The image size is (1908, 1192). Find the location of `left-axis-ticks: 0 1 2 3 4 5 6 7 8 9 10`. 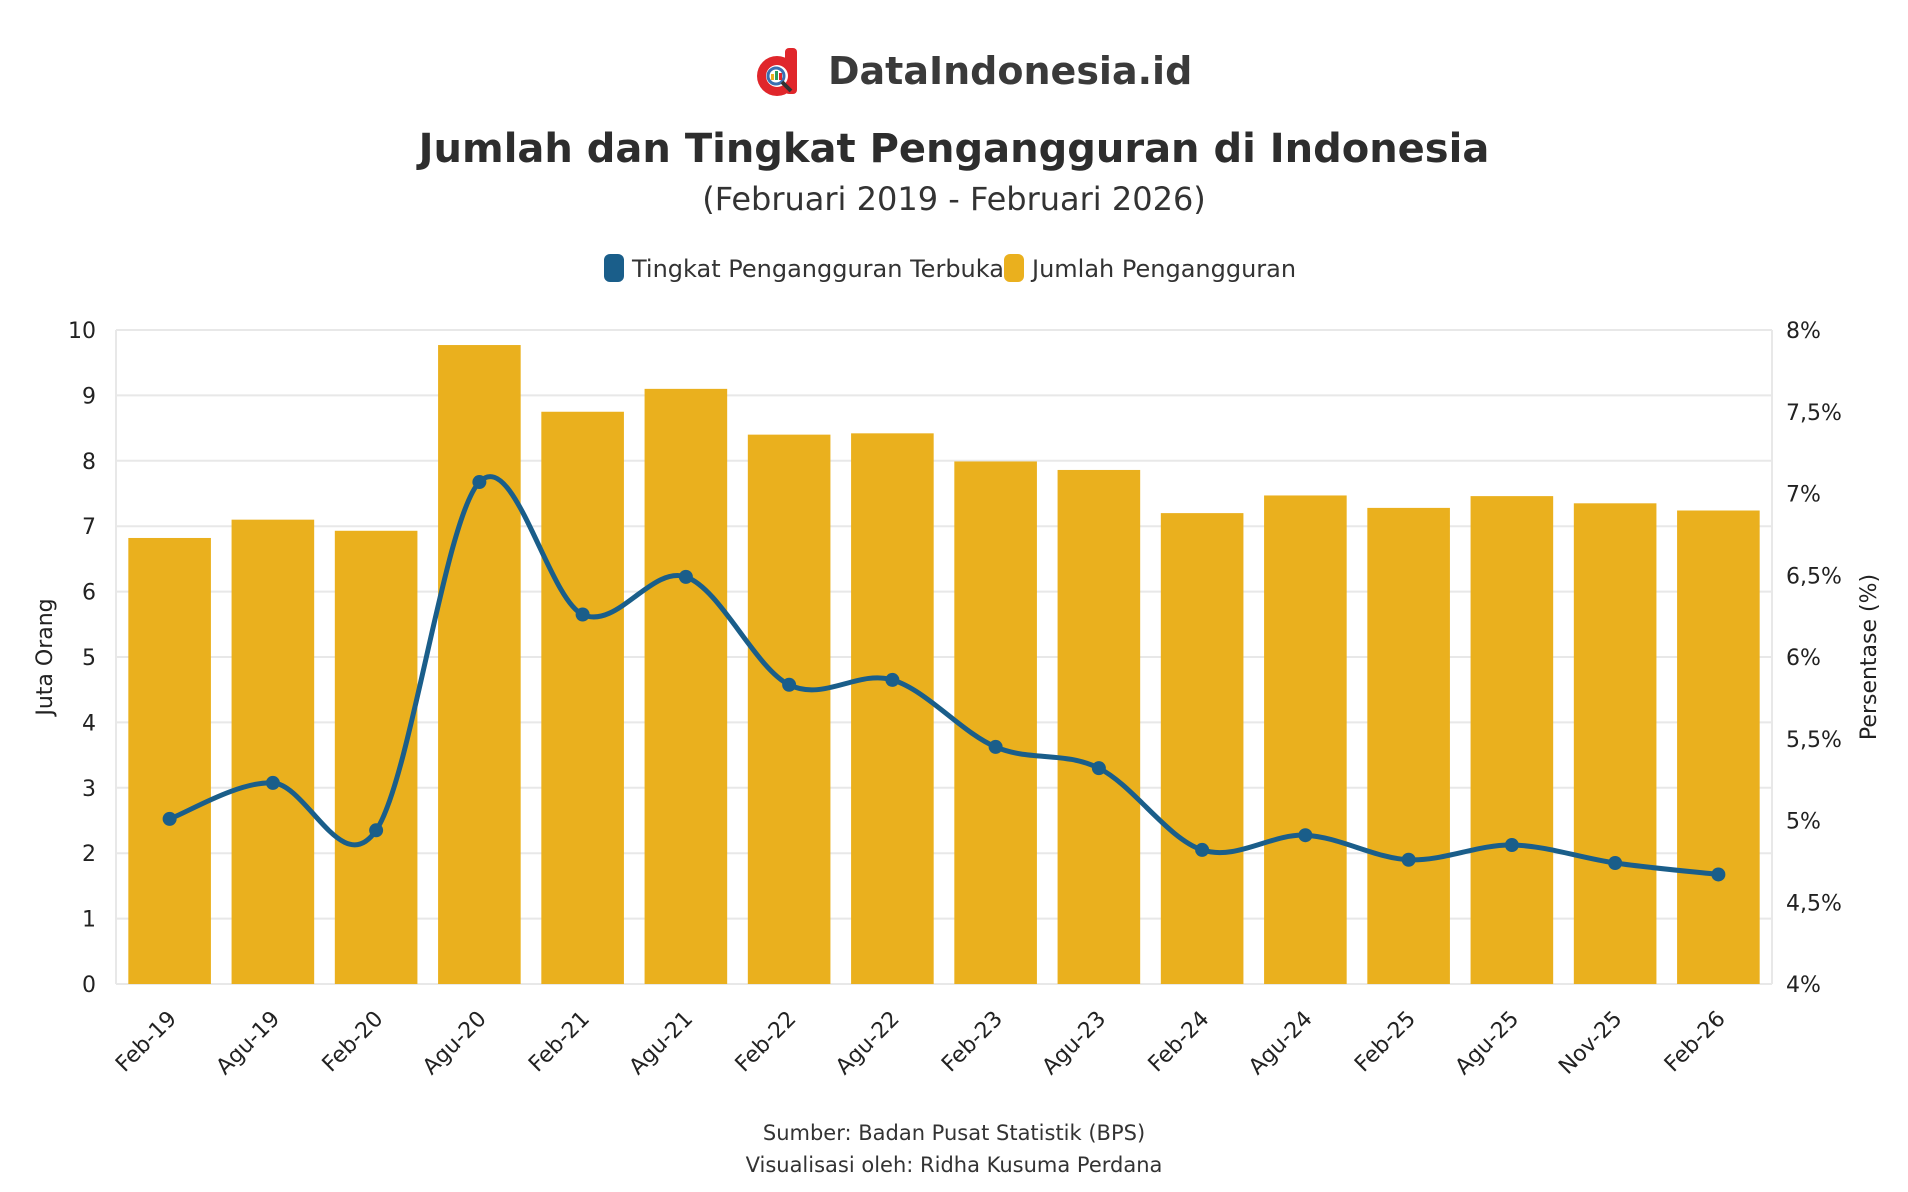

left-axis-ticks: 0 1 2 3 4 5 6 7 8 9 10 is located at coordinates (82, 658).